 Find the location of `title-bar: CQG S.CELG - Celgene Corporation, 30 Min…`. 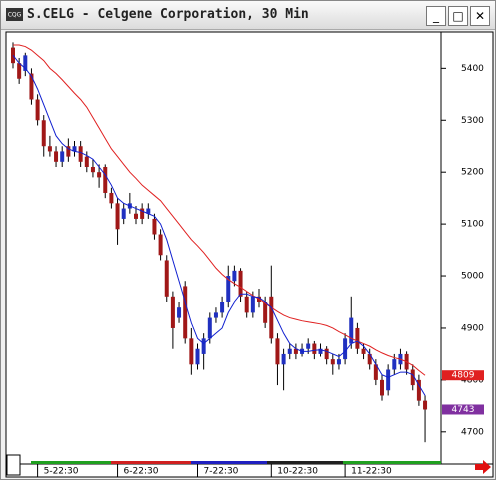

title-bar: CQG S.CELG - Celgene Corporation, 30 Min… is located at coordinates (248, 15).